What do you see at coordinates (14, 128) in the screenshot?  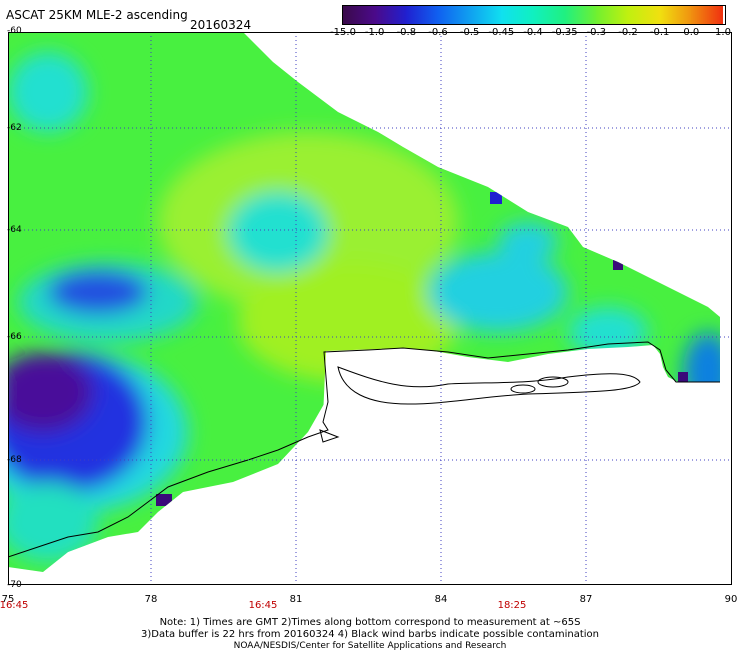 I see `lat-label: -62` at bounding box center [14, 128].